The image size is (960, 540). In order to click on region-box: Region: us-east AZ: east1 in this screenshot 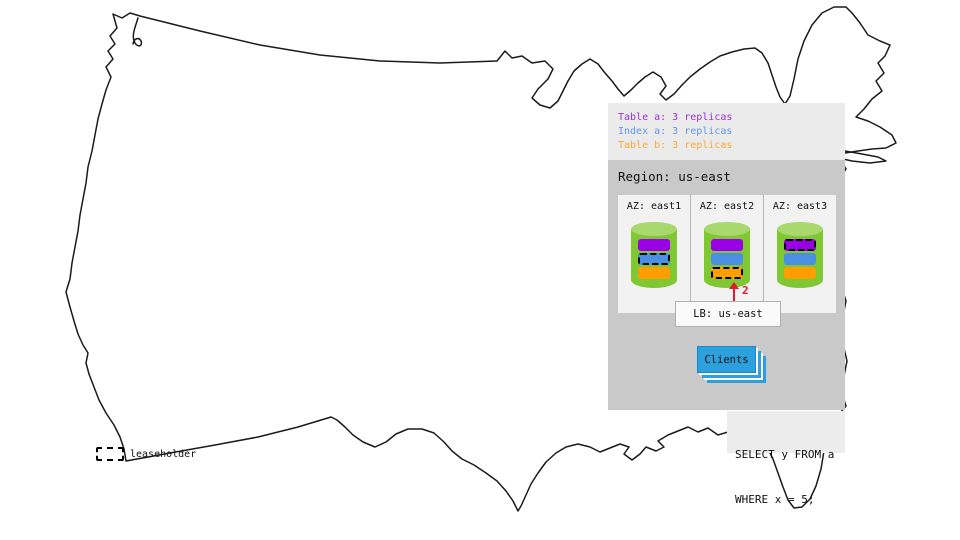, I will do `click(726, 285)`.